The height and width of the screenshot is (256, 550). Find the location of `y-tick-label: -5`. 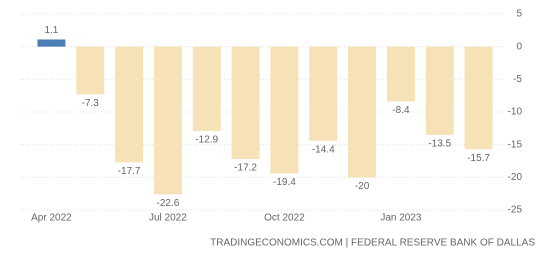

y-tick-label: -5 is located at coordinates (517, 79).